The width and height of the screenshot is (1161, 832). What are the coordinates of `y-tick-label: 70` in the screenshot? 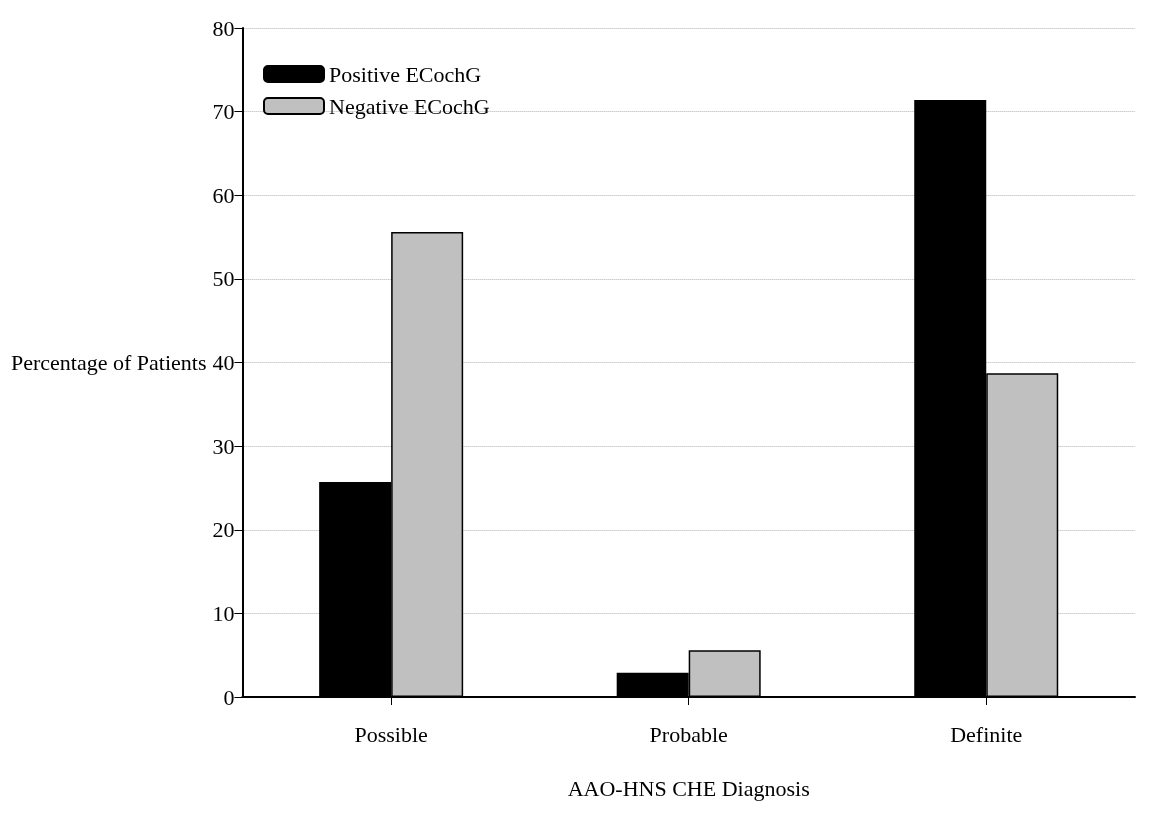 It's located at (223, 112).